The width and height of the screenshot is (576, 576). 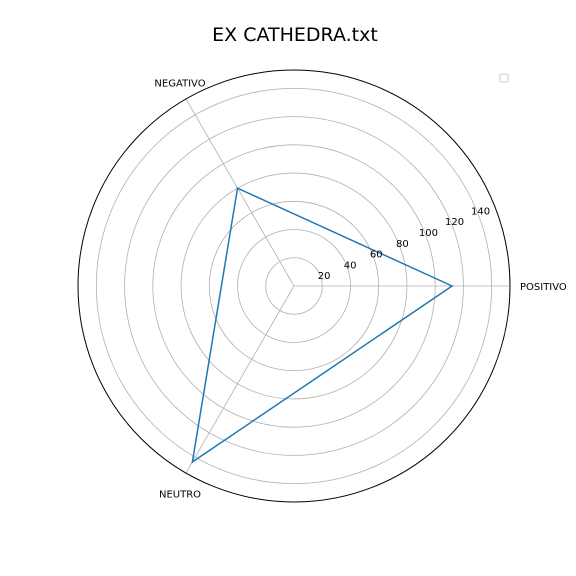 I want to click on radial-tick-label: 20, so click(x=324, y=276).